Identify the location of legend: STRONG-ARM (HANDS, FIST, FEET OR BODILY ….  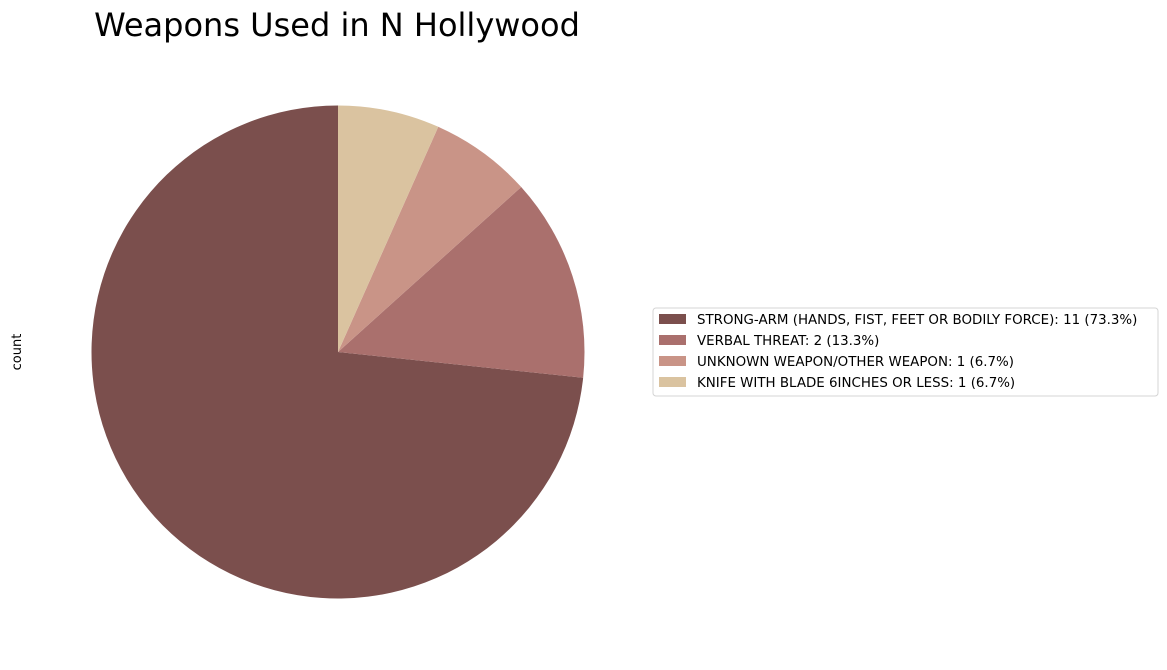
(905, 352).